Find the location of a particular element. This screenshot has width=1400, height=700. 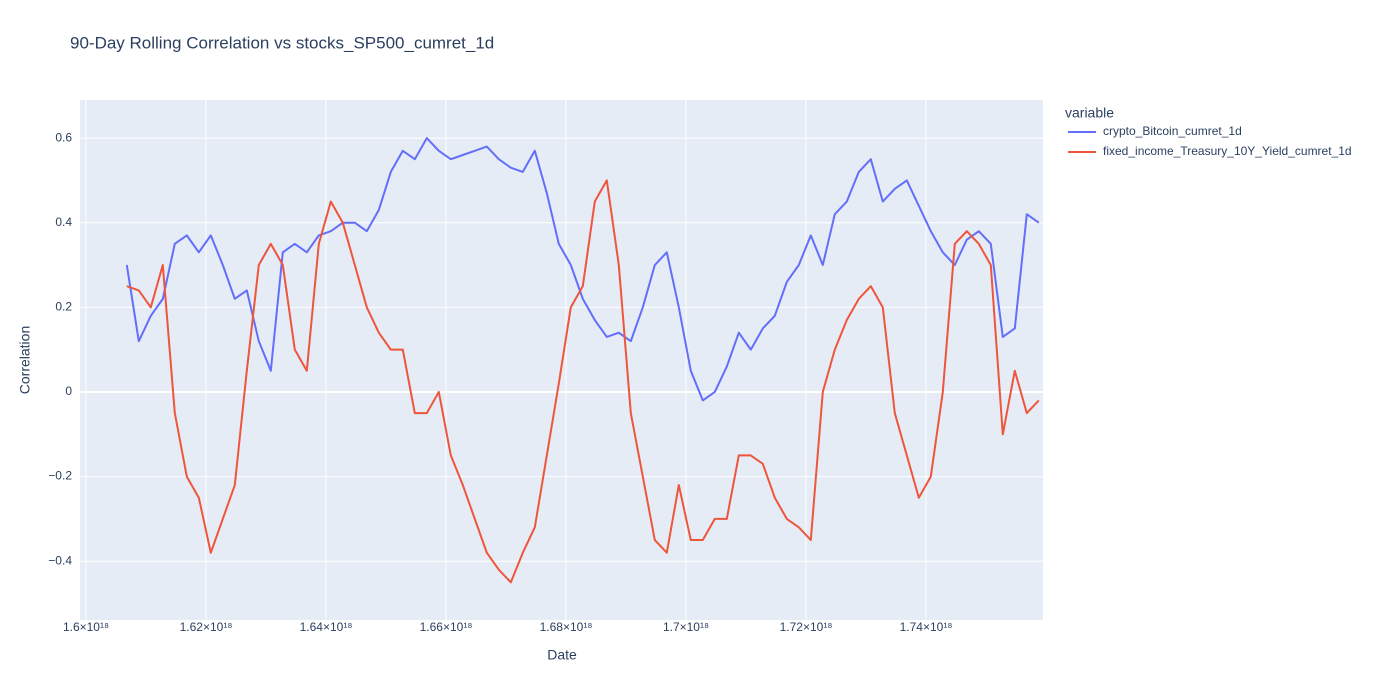

x-tick-label: 1.6×10¹⁸ is located at coordinates (86, 627).